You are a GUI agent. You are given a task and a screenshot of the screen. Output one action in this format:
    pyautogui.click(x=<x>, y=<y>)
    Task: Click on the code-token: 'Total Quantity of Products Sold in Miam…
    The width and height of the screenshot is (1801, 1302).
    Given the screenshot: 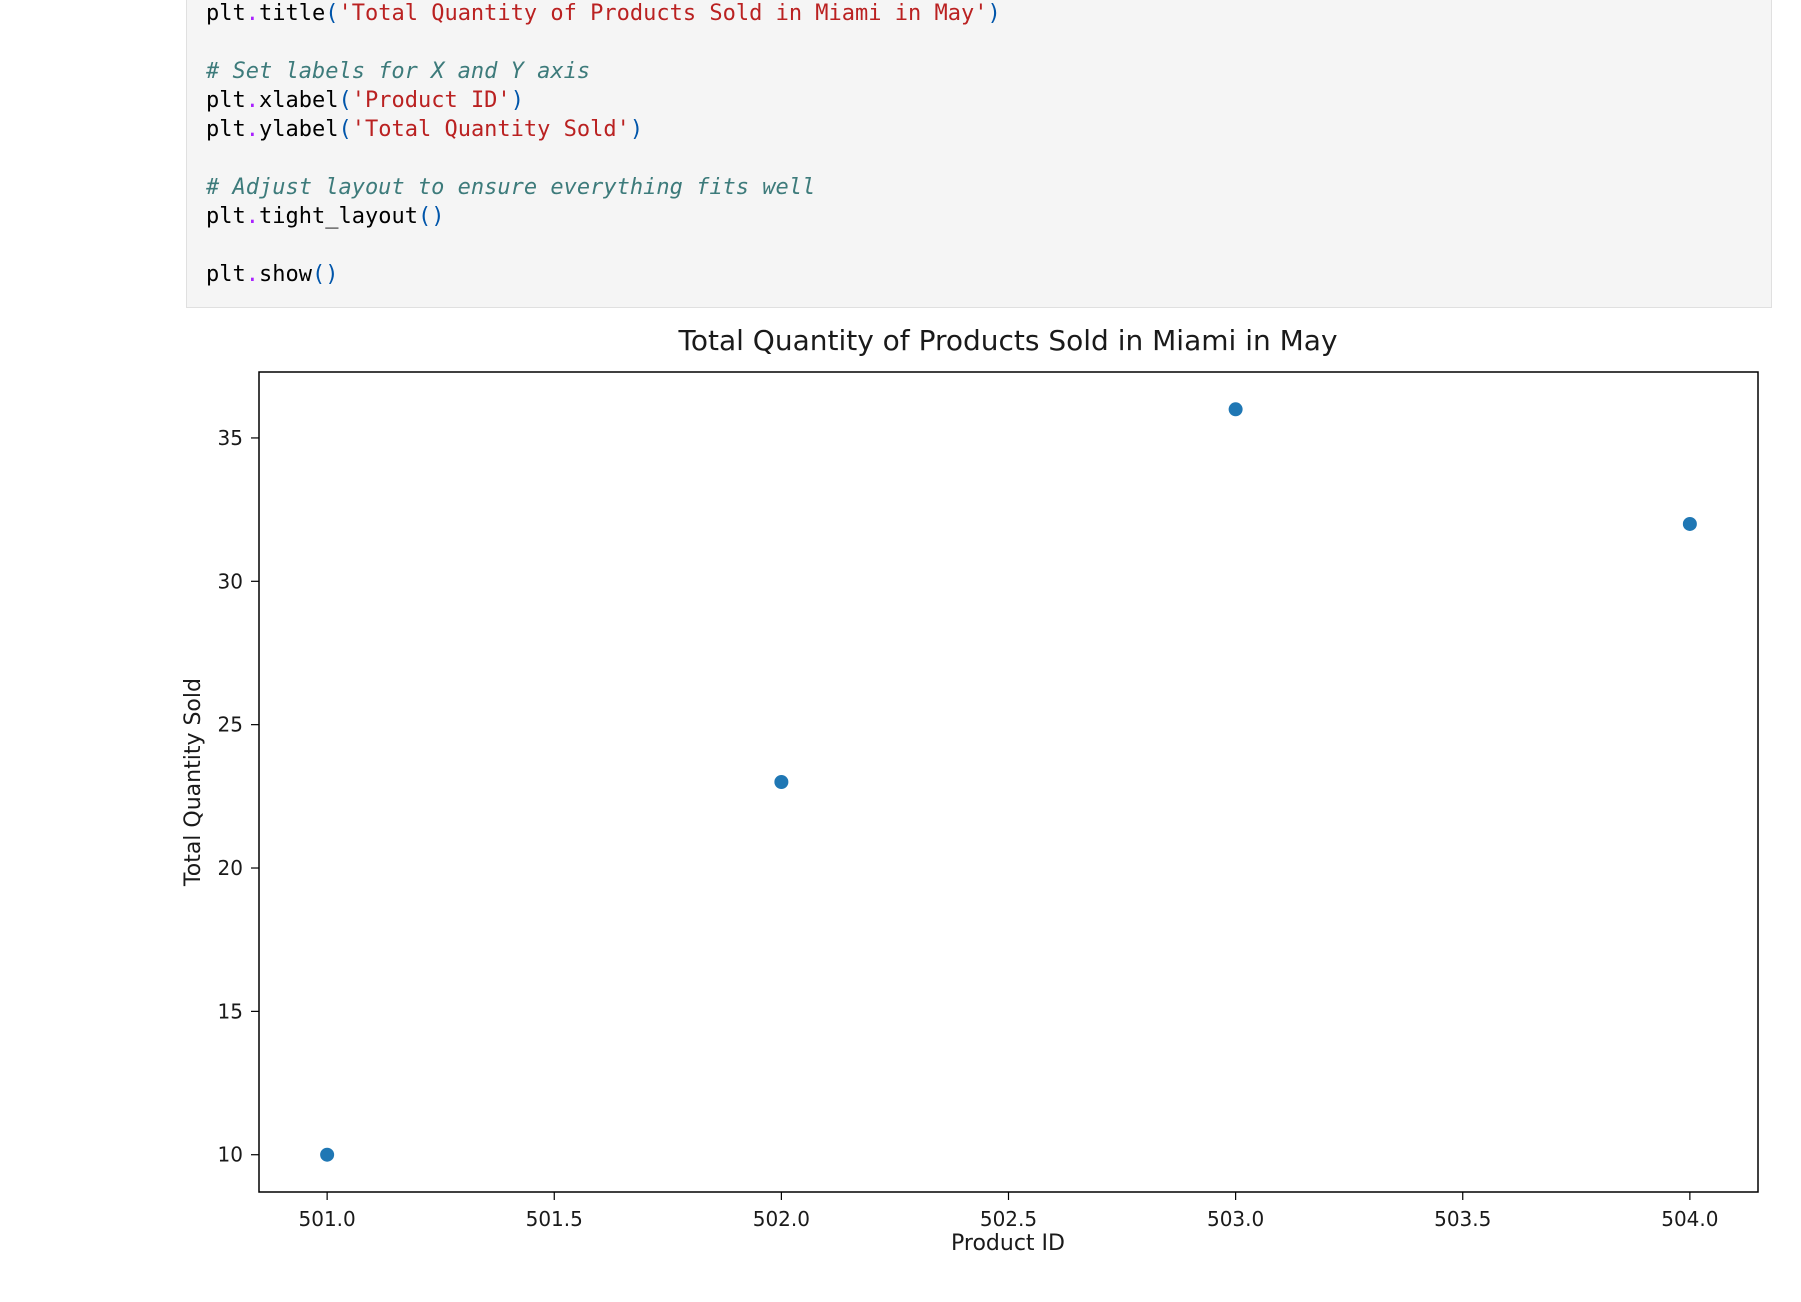 What is the action you would take?
    pyautogui.click(x=663, y=13)
    